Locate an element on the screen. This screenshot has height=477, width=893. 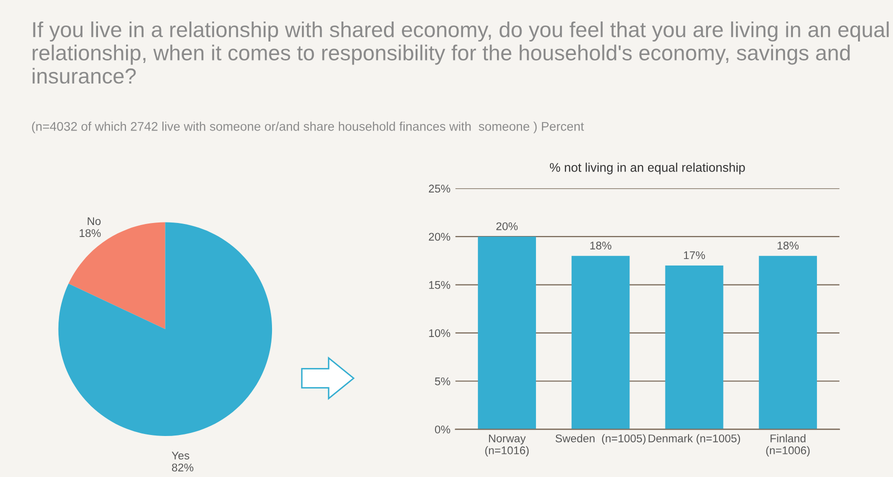
data-label: 82% is located at coordinates (183, 468).